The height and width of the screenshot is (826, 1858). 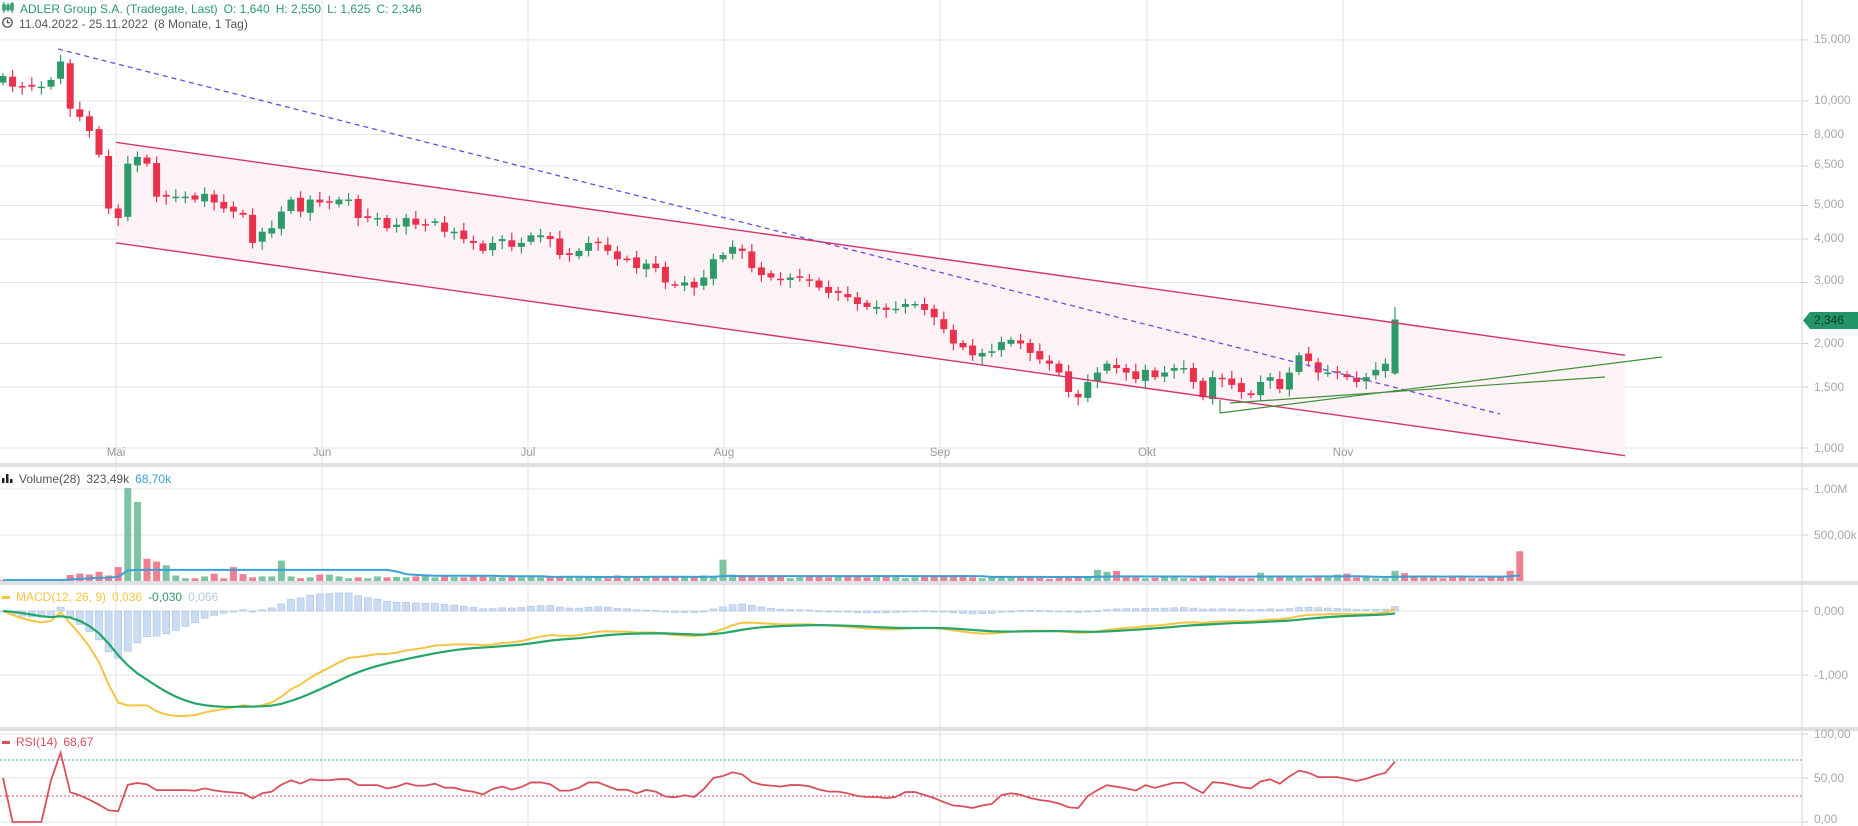 I want to click on high-value: H: 2,550, so click(x=298, y=9).